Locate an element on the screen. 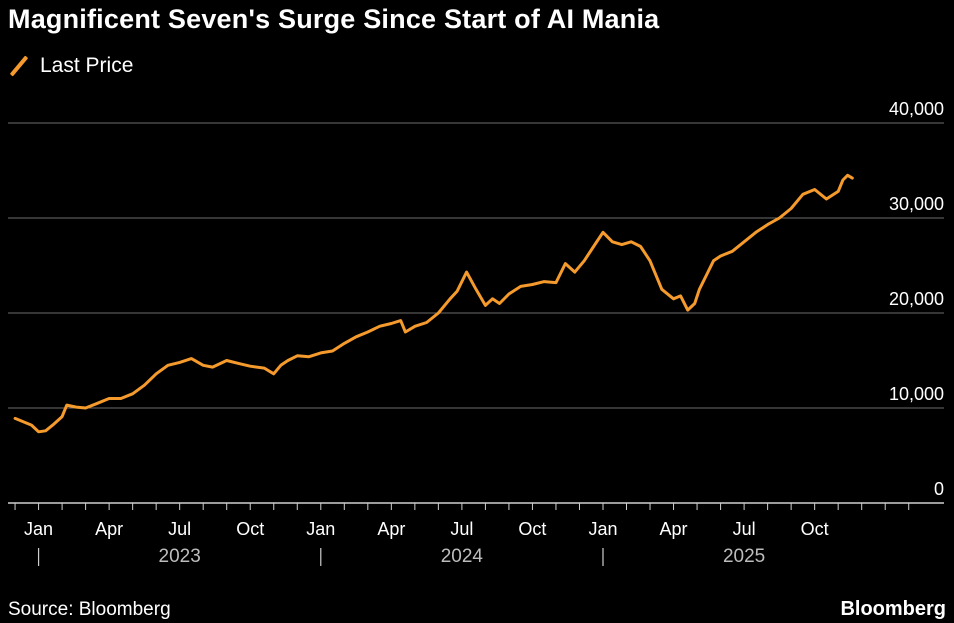 The image size is (954, 623). y-tick-label: 30,000 is located at coordinates (916, 204).